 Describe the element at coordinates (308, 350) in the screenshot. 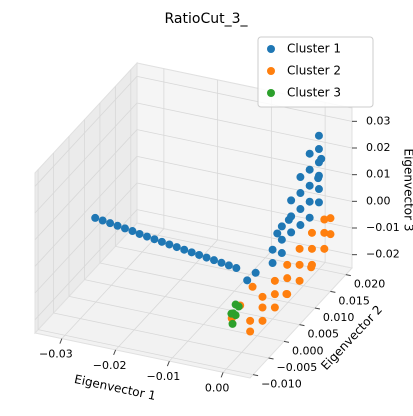

I see `y-tick-label: 0.000` at that location.